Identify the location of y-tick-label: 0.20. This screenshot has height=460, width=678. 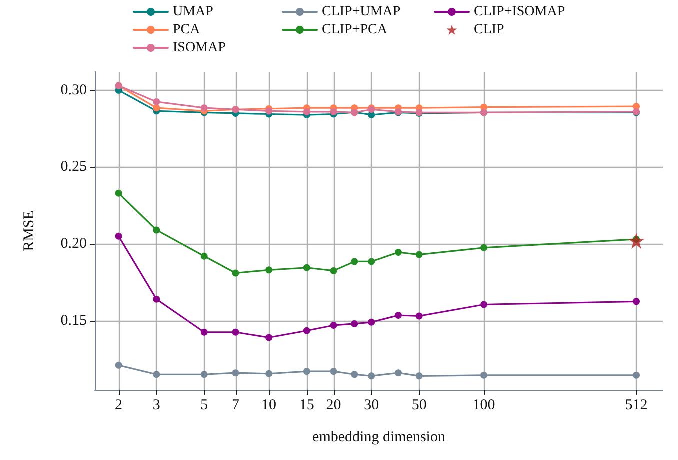
(73, 244).